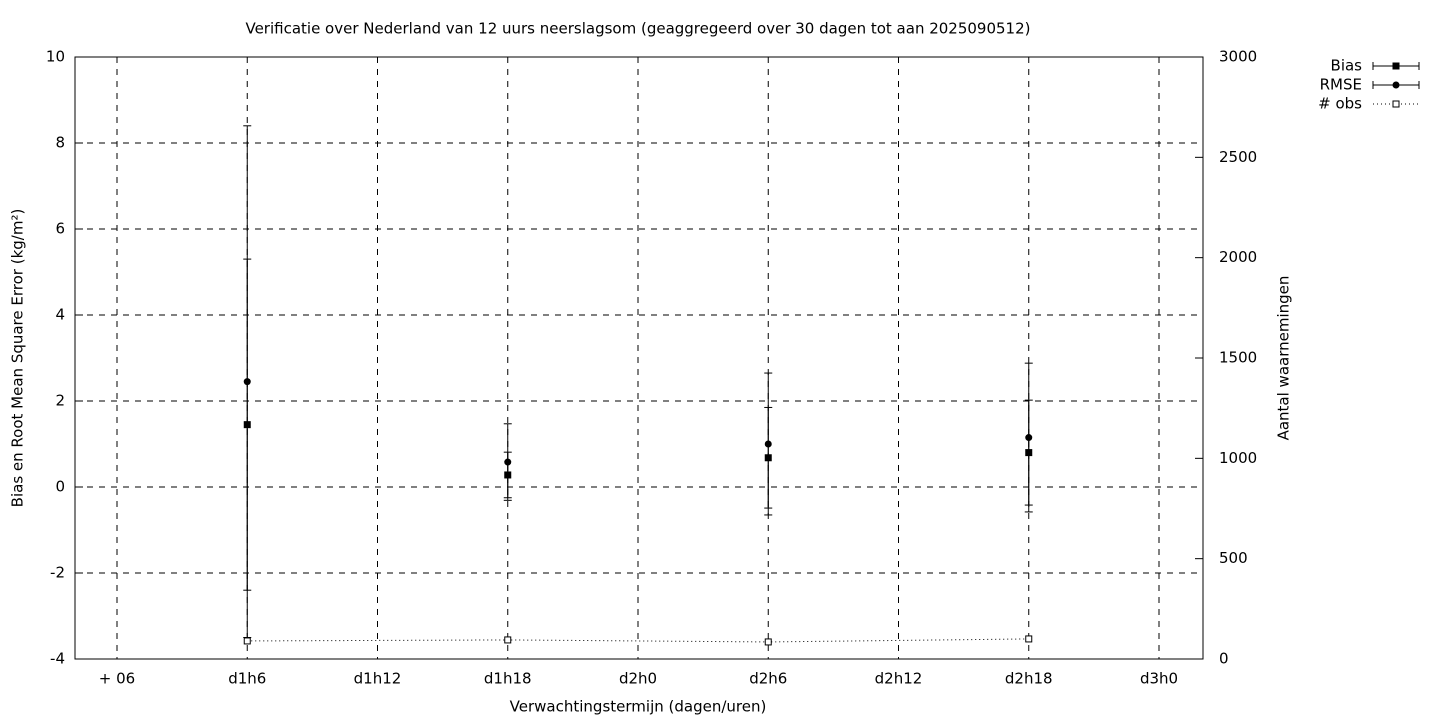  I want to click on y-tick-label: 0, so click(60, 487).